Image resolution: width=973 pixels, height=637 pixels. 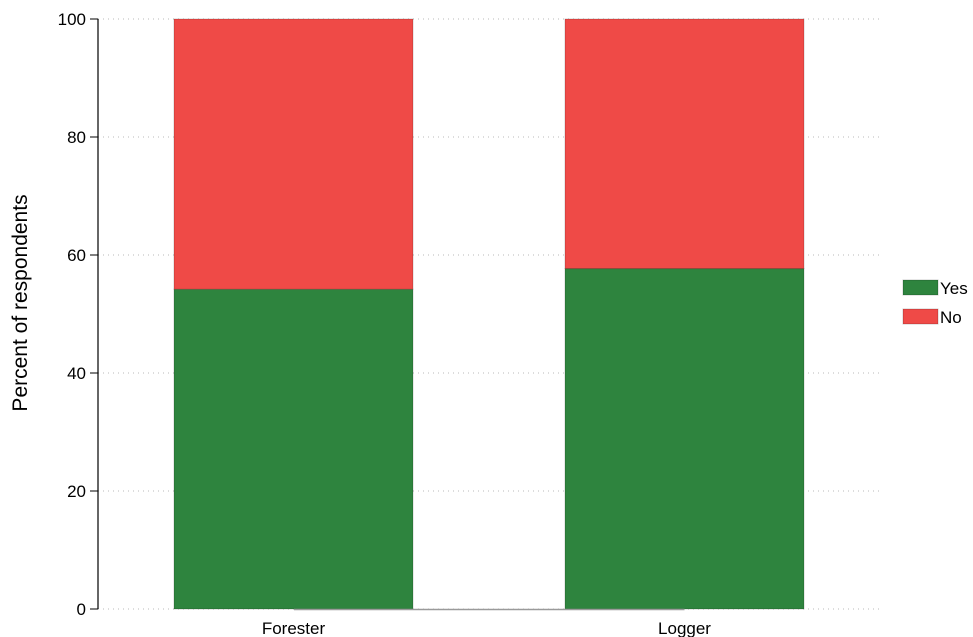 What do you see at coordinates (684, 628) in the screenshot?
I see `x-tick-label-logger: Logger` at bounding box center [684, 628].